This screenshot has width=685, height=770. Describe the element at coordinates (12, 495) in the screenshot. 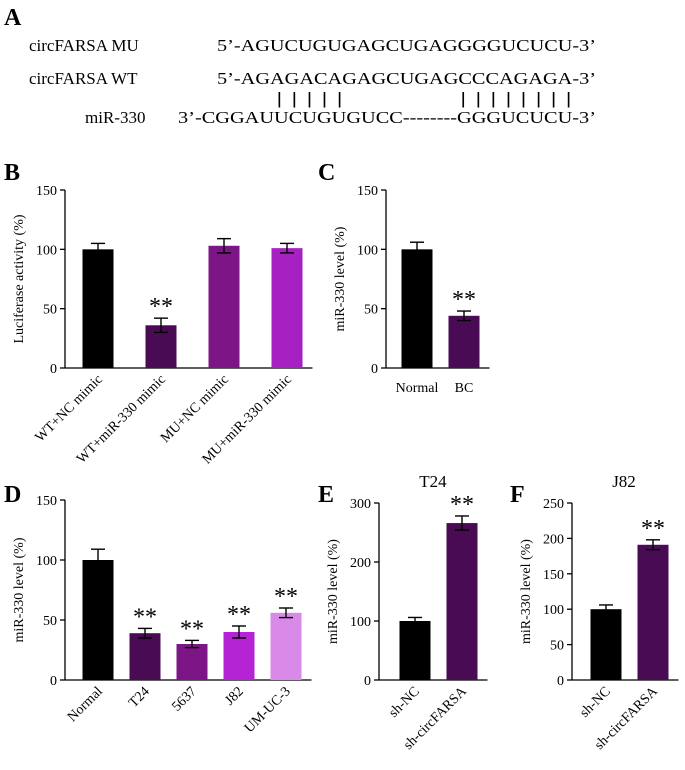

I see `panel-letter-d: D` at that location.